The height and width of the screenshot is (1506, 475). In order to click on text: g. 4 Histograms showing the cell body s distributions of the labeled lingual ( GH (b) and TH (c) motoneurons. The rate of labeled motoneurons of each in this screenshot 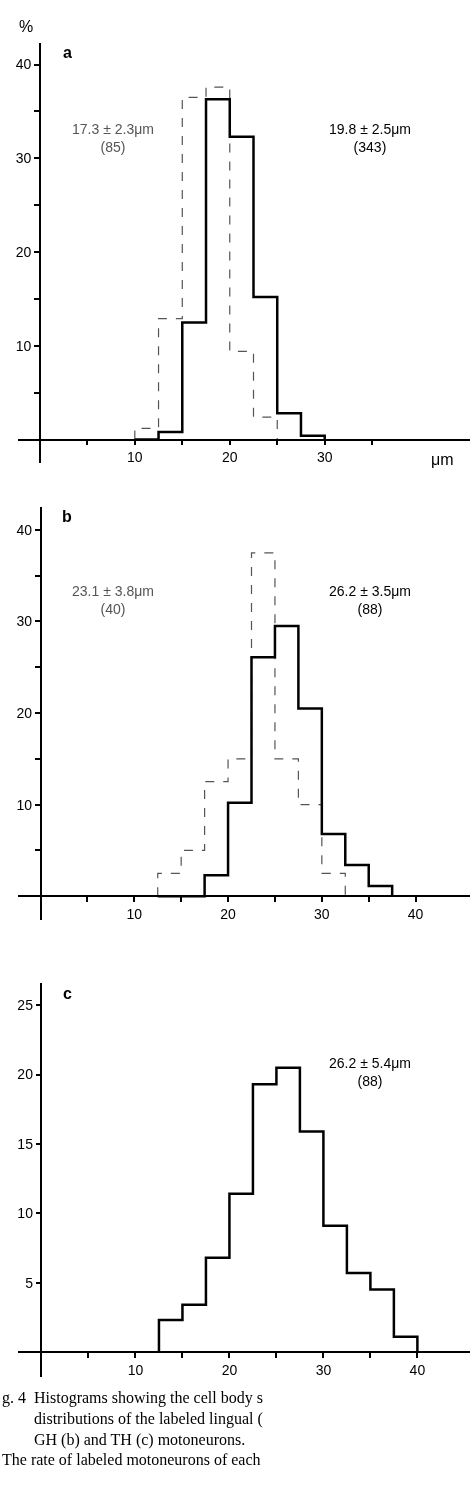, I will do `click(132, 1429)`.